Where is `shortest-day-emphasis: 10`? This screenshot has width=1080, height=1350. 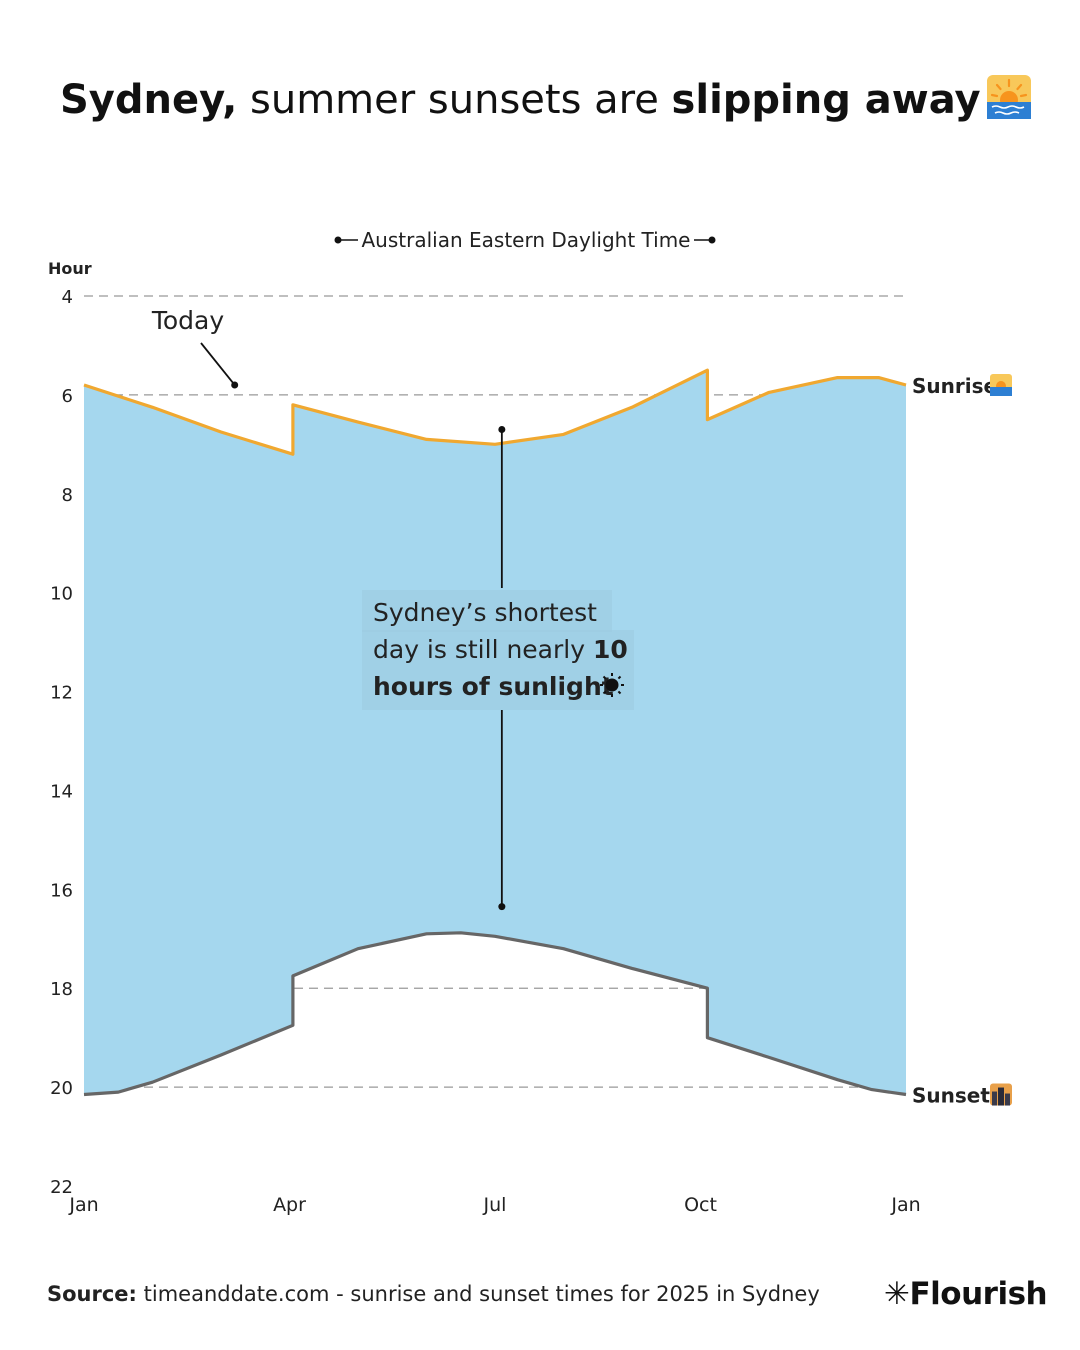
shortest-day-emphasis: 10 is located at coordinates (610, 649).